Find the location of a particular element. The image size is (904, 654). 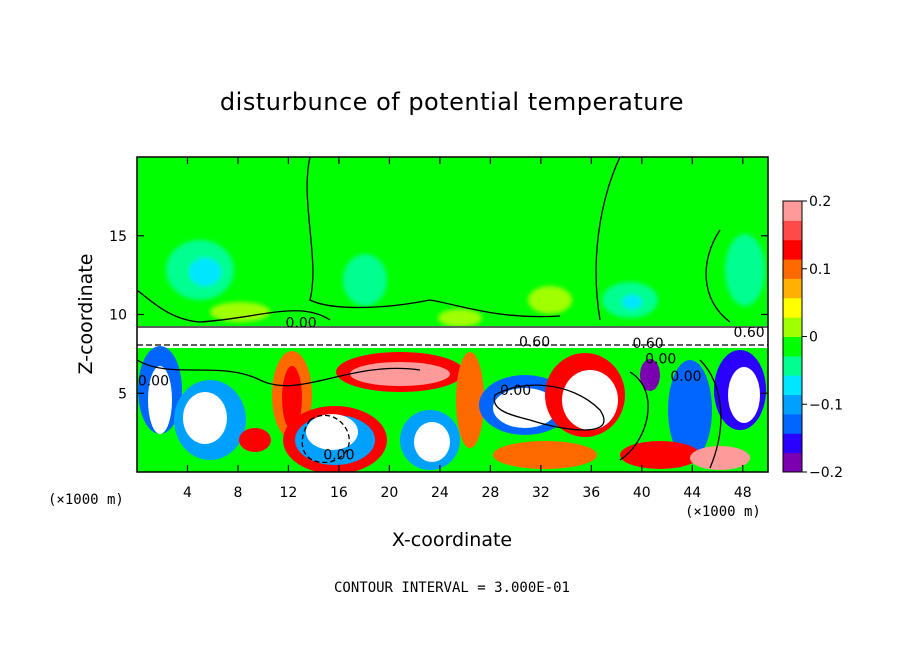

x-tick-label: 48 is located at coordinates (743, 493).